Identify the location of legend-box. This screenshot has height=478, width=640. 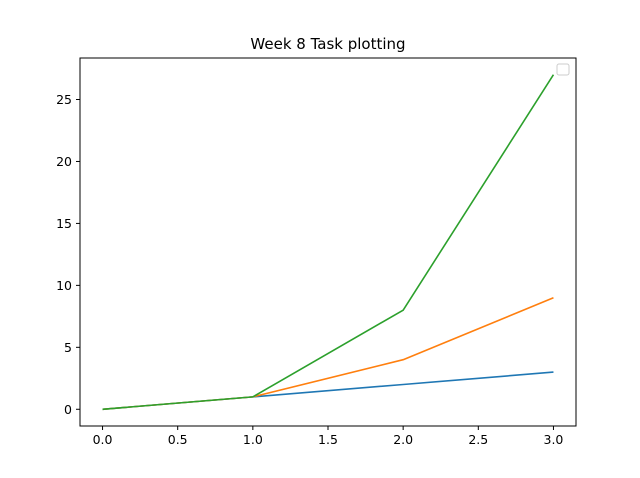
(563, 69).